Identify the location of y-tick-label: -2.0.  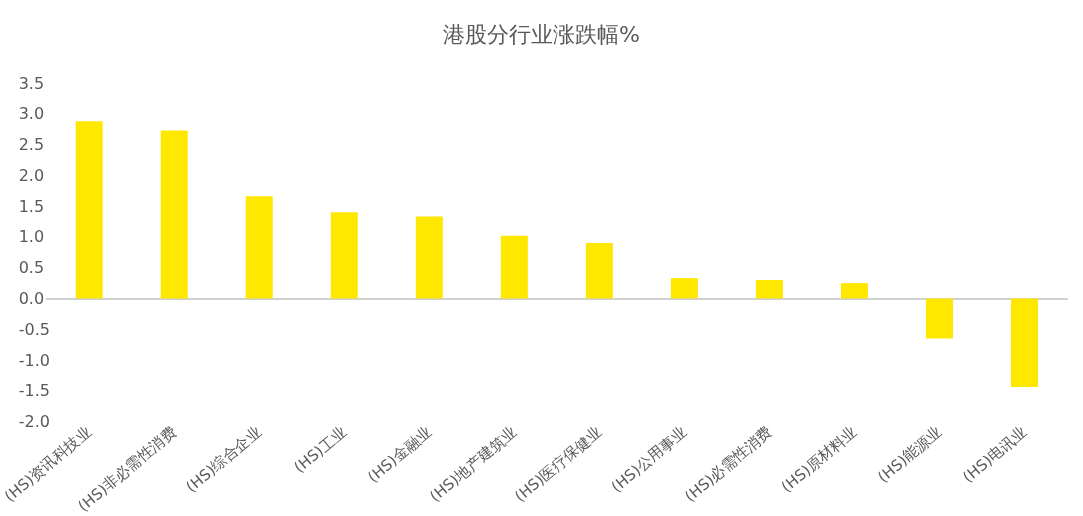
(34, 422).